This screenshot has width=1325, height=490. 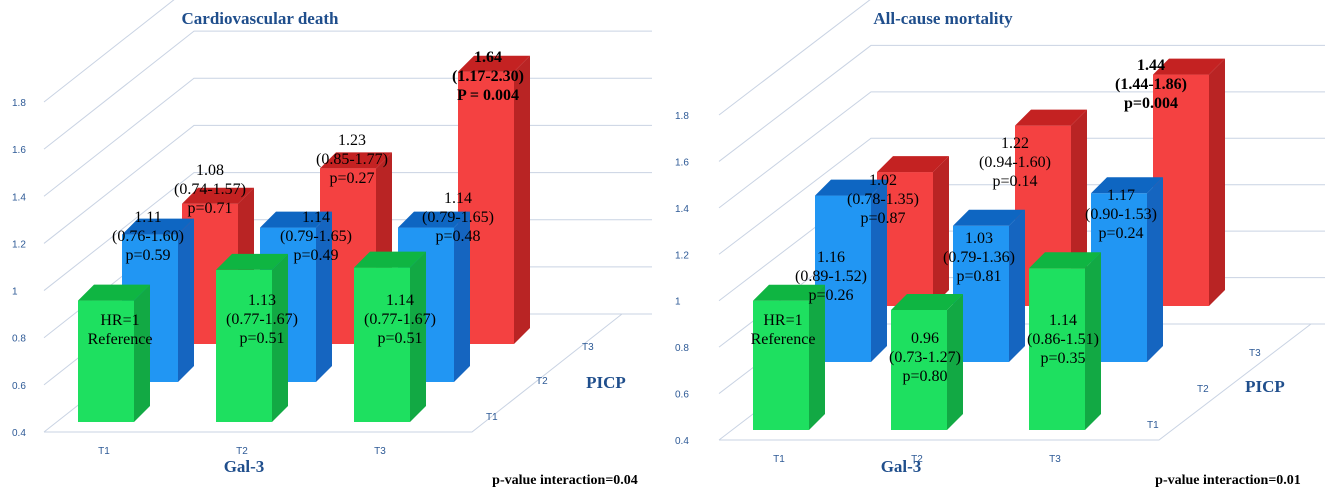 I want to click on y-tick-label: 0.8, so click(x=682, y=348).